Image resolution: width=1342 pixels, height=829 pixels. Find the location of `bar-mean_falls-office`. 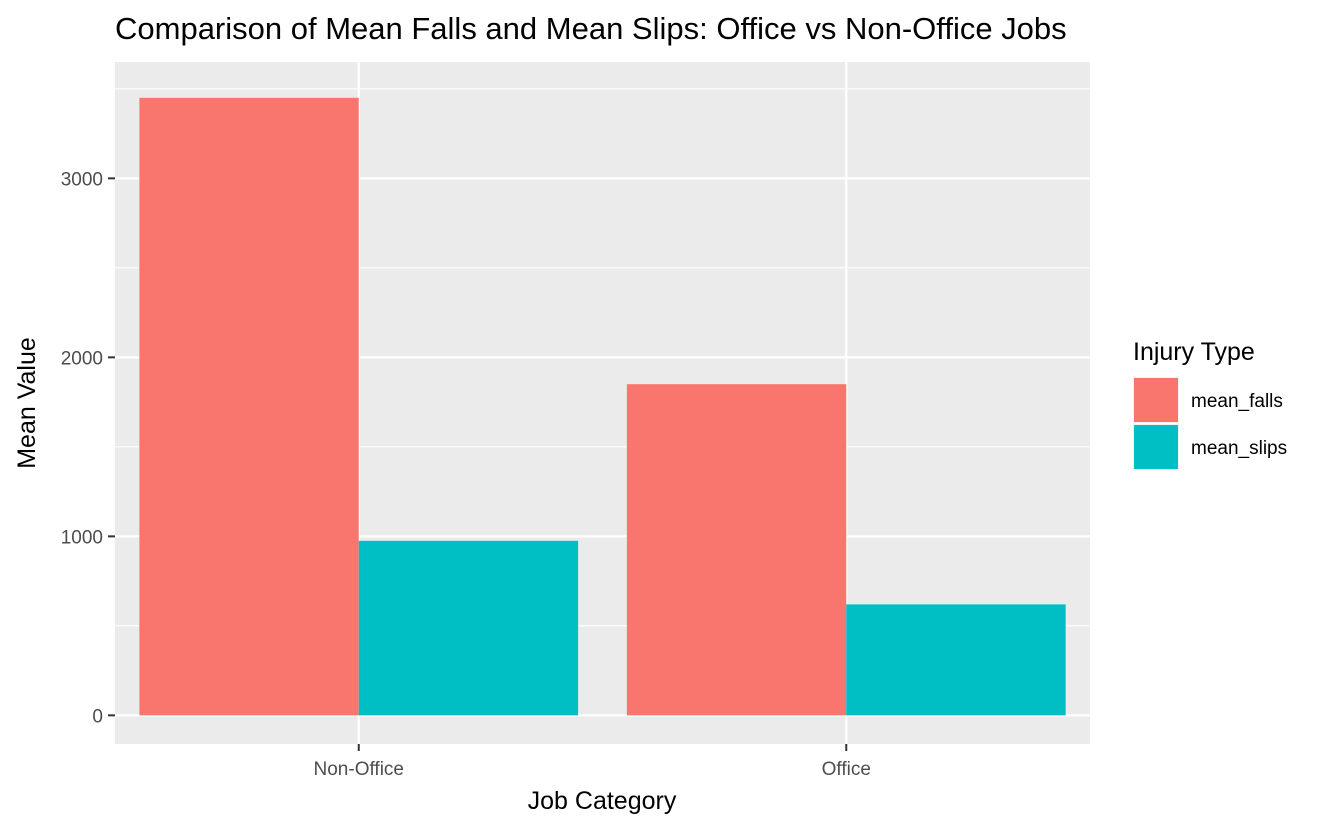

bar-mean_falls-office is located at coordinates (736, 550).